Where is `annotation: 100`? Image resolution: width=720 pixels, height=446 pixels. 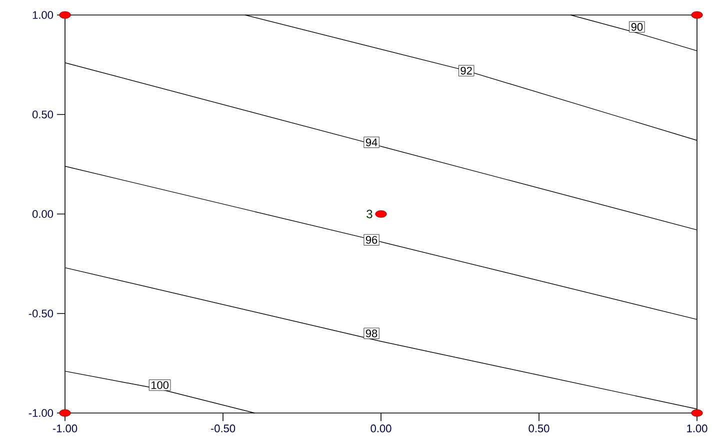
annotation: 100 is located at coordinates (160, 385).